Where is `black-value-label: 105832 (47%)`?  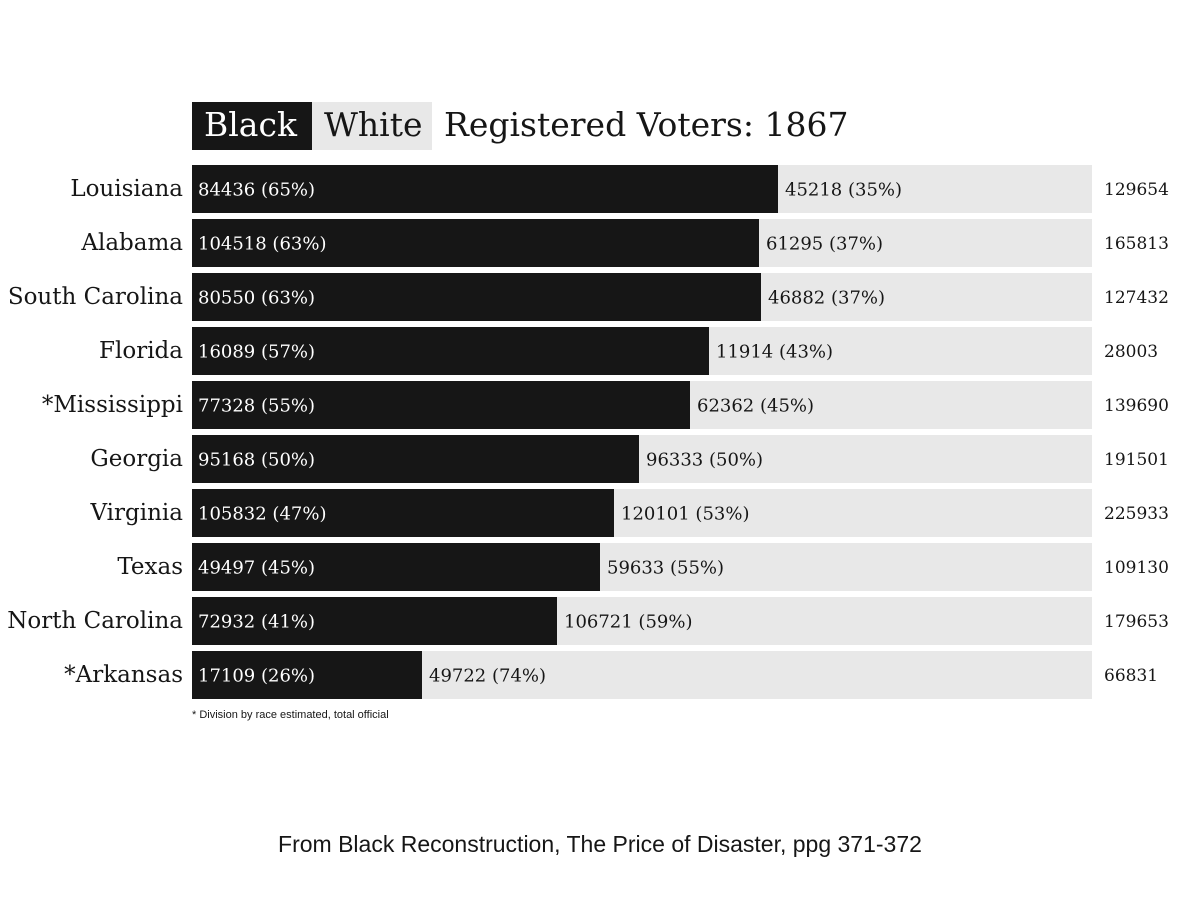 black-value-label: 105832 (47%) is located at coordinates (262, 514).